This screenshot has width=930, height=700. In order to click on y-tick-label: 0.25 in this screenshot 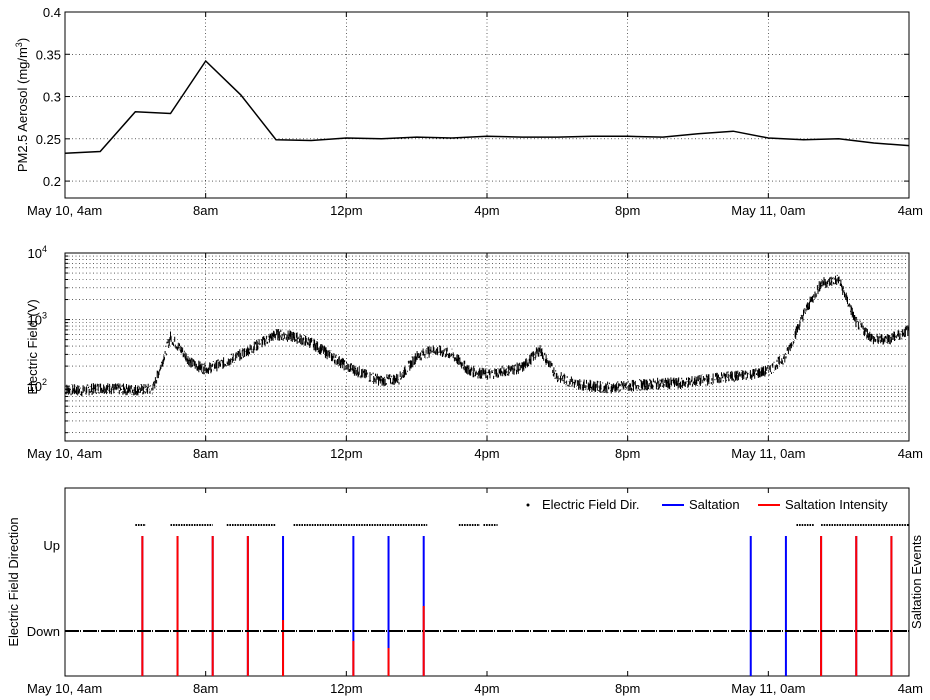, I will do `click(48, 139)`.